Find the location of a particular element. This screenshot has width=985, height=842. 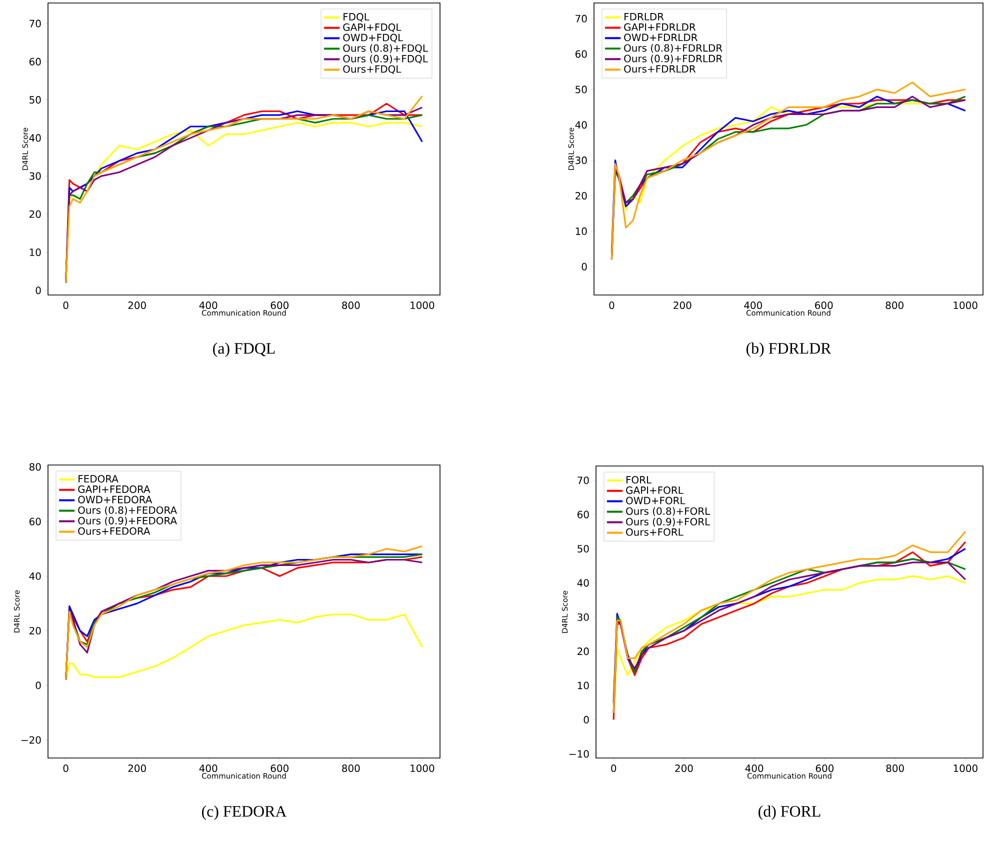

legend-label: FDRLDR is located at coordinates (644, 16).